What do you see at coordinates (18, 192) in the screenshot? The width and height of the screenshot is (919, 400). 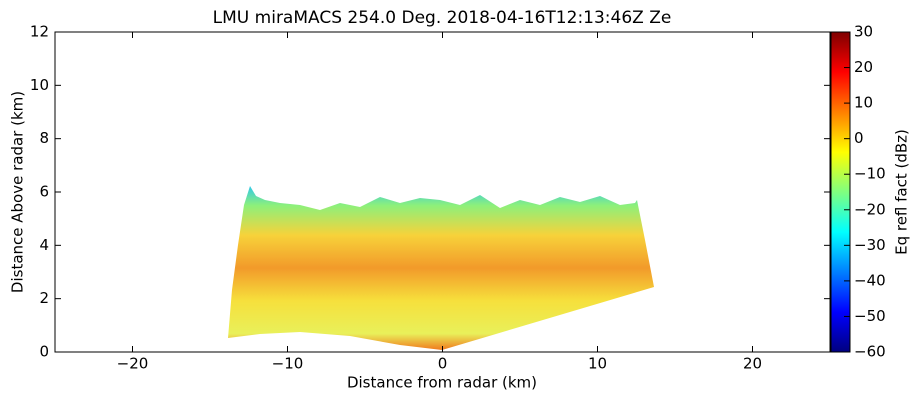 I see `y-axis-label: Distance Above radar (km)` at bounding box center [18, 192].